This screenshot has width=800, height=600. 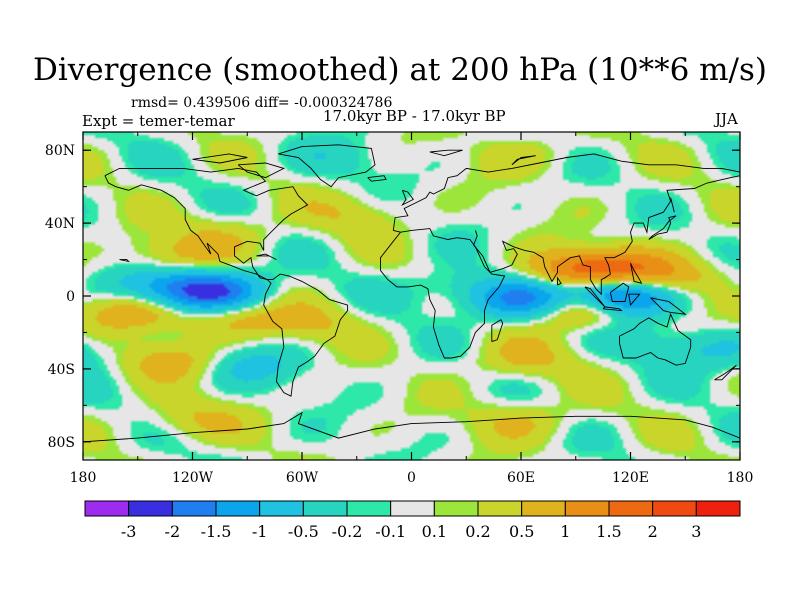 I want to click on season-label: JJA, so click(x=726, y=119).